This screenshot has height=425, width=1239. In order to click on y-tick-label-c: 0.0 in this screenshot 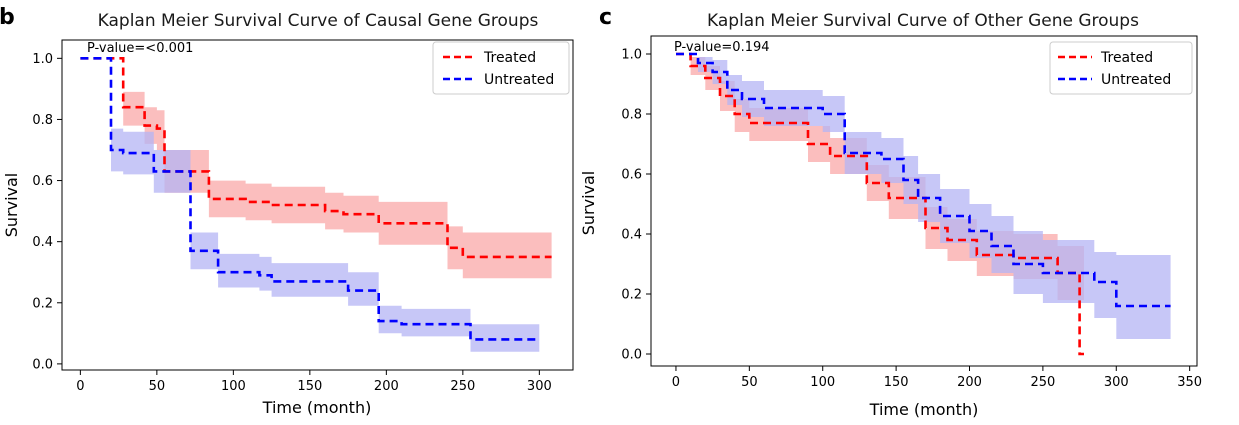, I will do `click(631, 355)`.